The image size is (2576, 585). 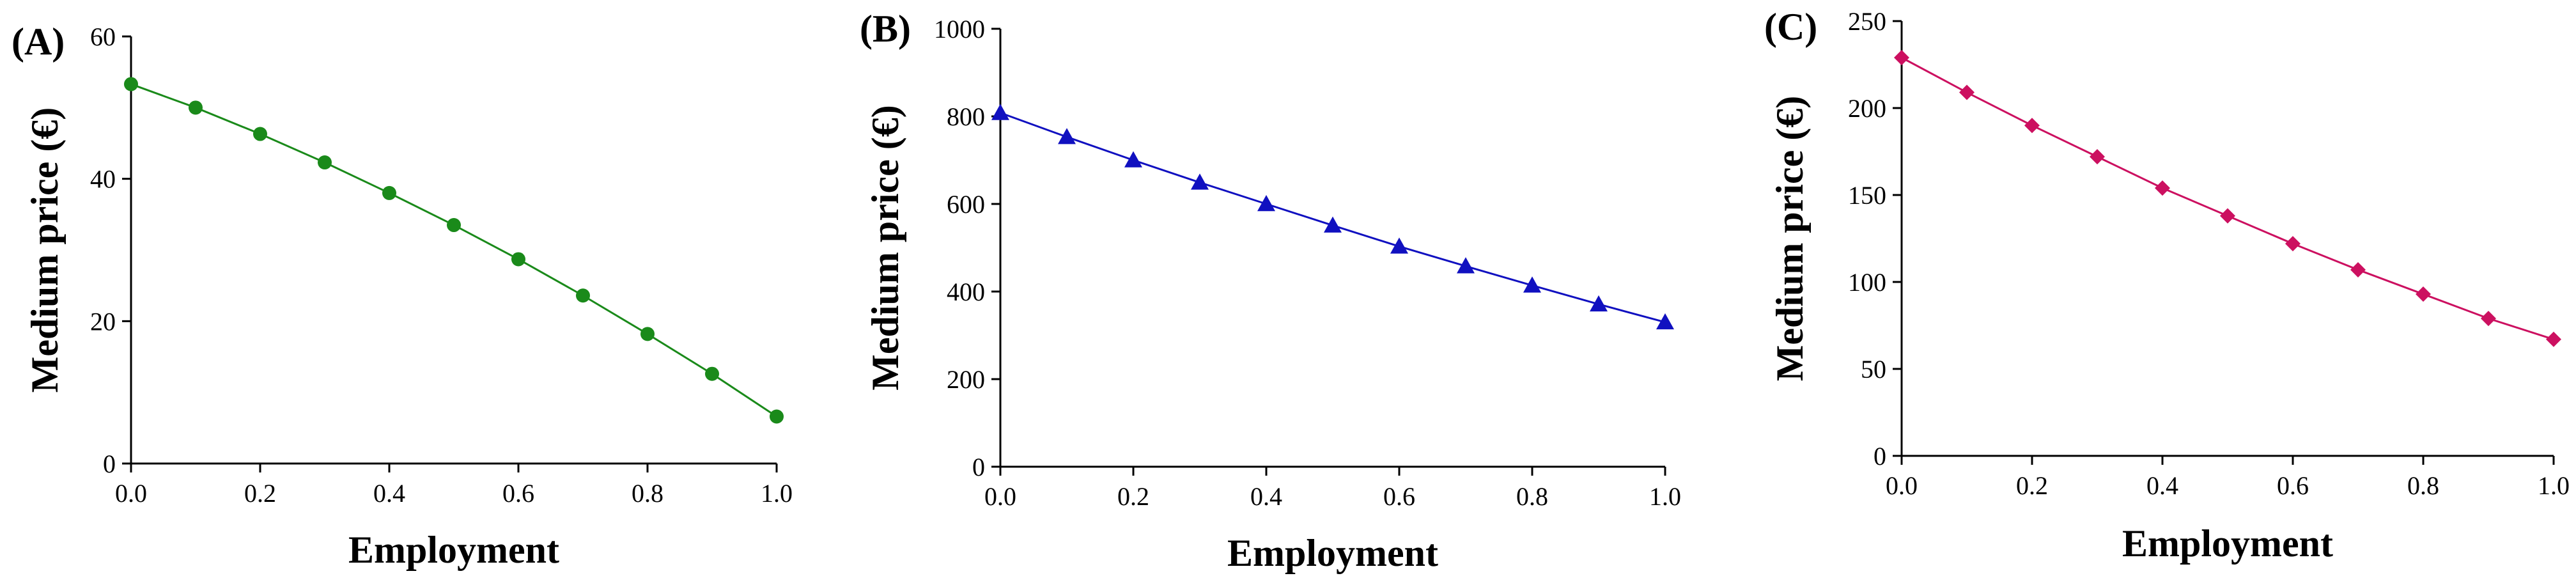 I want to click on y-tick-label: 400, so click(x=966, y=292).